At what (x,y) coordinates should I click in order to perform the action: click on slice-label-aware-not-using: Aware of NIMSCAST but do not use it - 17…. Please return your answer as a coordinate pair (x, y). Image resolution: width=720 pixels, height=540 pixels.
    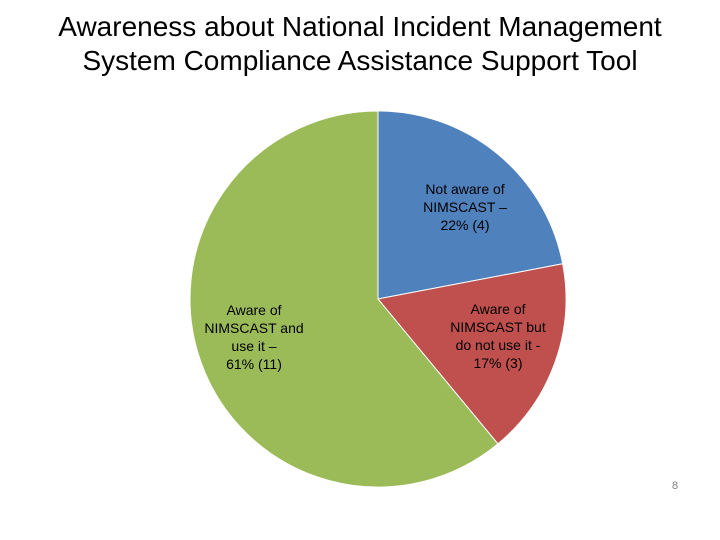
    Looking at the image, I should click on (498, 336).